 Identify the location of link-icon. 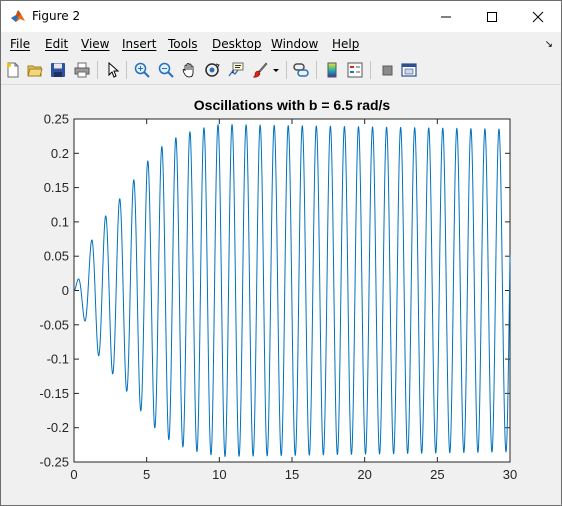
(301, 70).